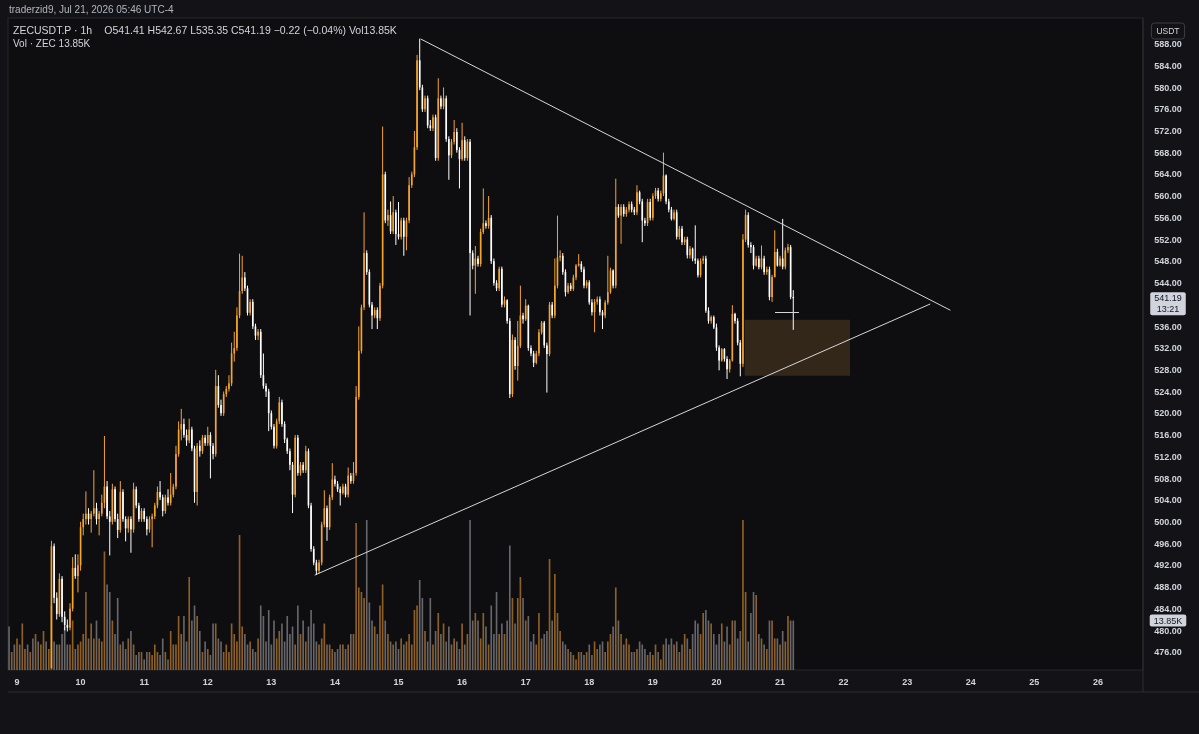 This screenshot has height=734, width=1199. I want to click on y-tick-label: 552.00, so click(1168, 239).